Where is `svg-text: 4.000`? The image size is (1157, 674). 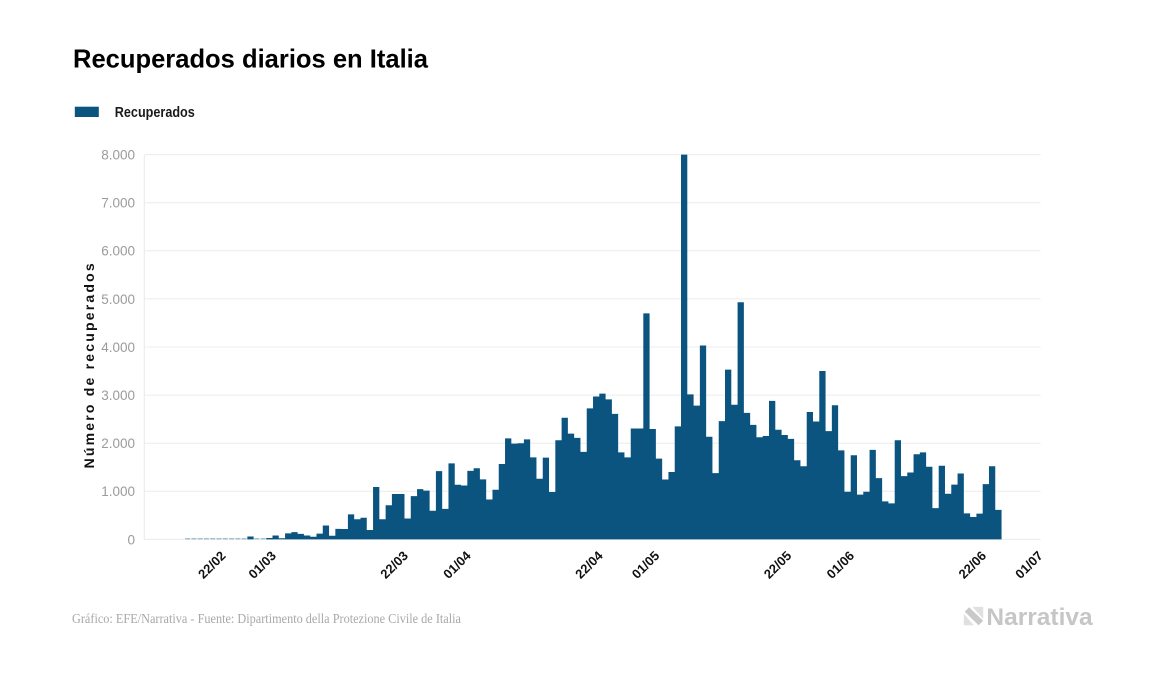 svg-text: 4.000 is located at coordinates (118, 347).